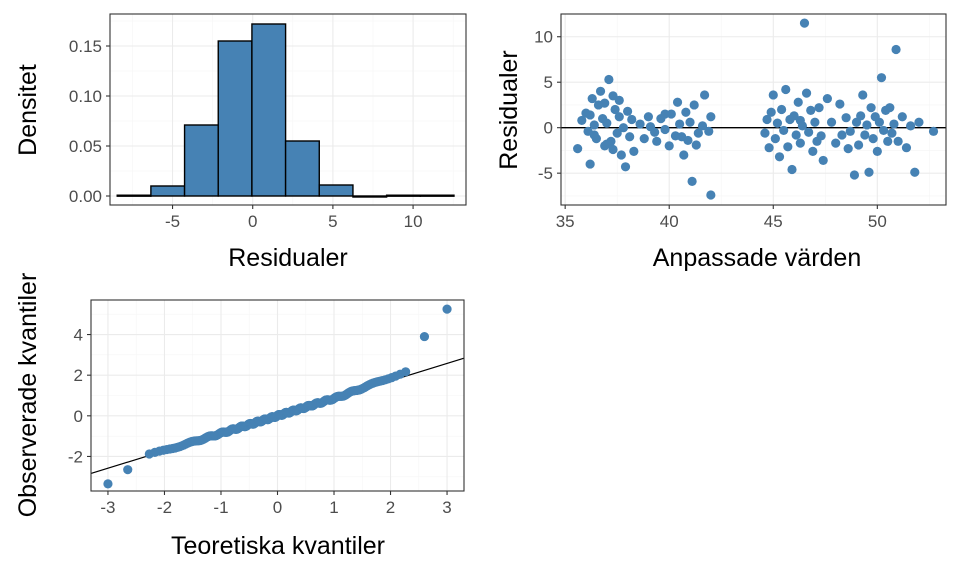 The image size is (960, 576). I want to click on histogram-bars, so click(285, 110).